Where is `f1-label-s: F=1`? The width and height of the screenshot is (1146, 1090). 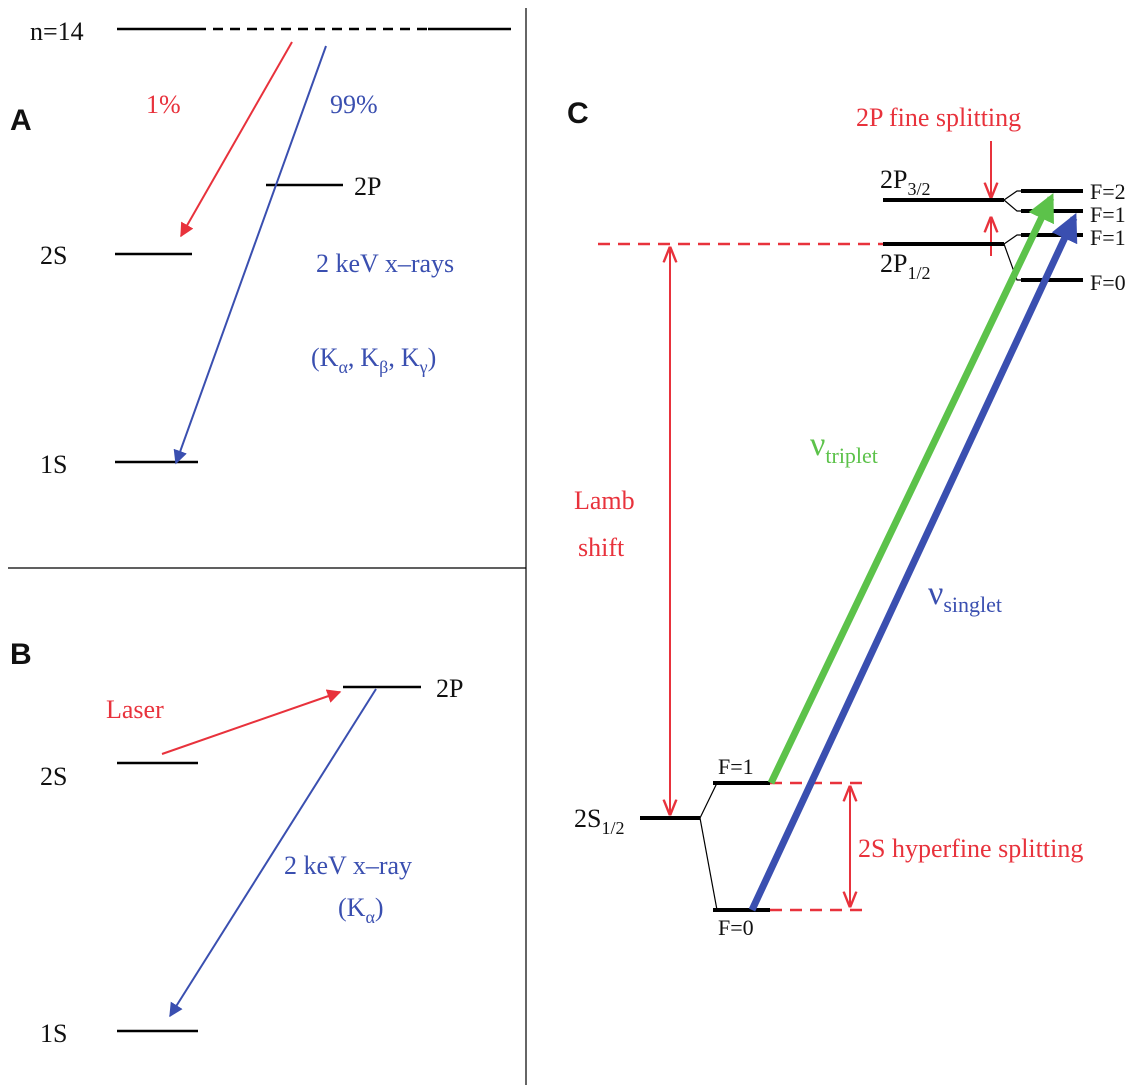 f1-label-s: F=1 is located at coordinates (736, 766).